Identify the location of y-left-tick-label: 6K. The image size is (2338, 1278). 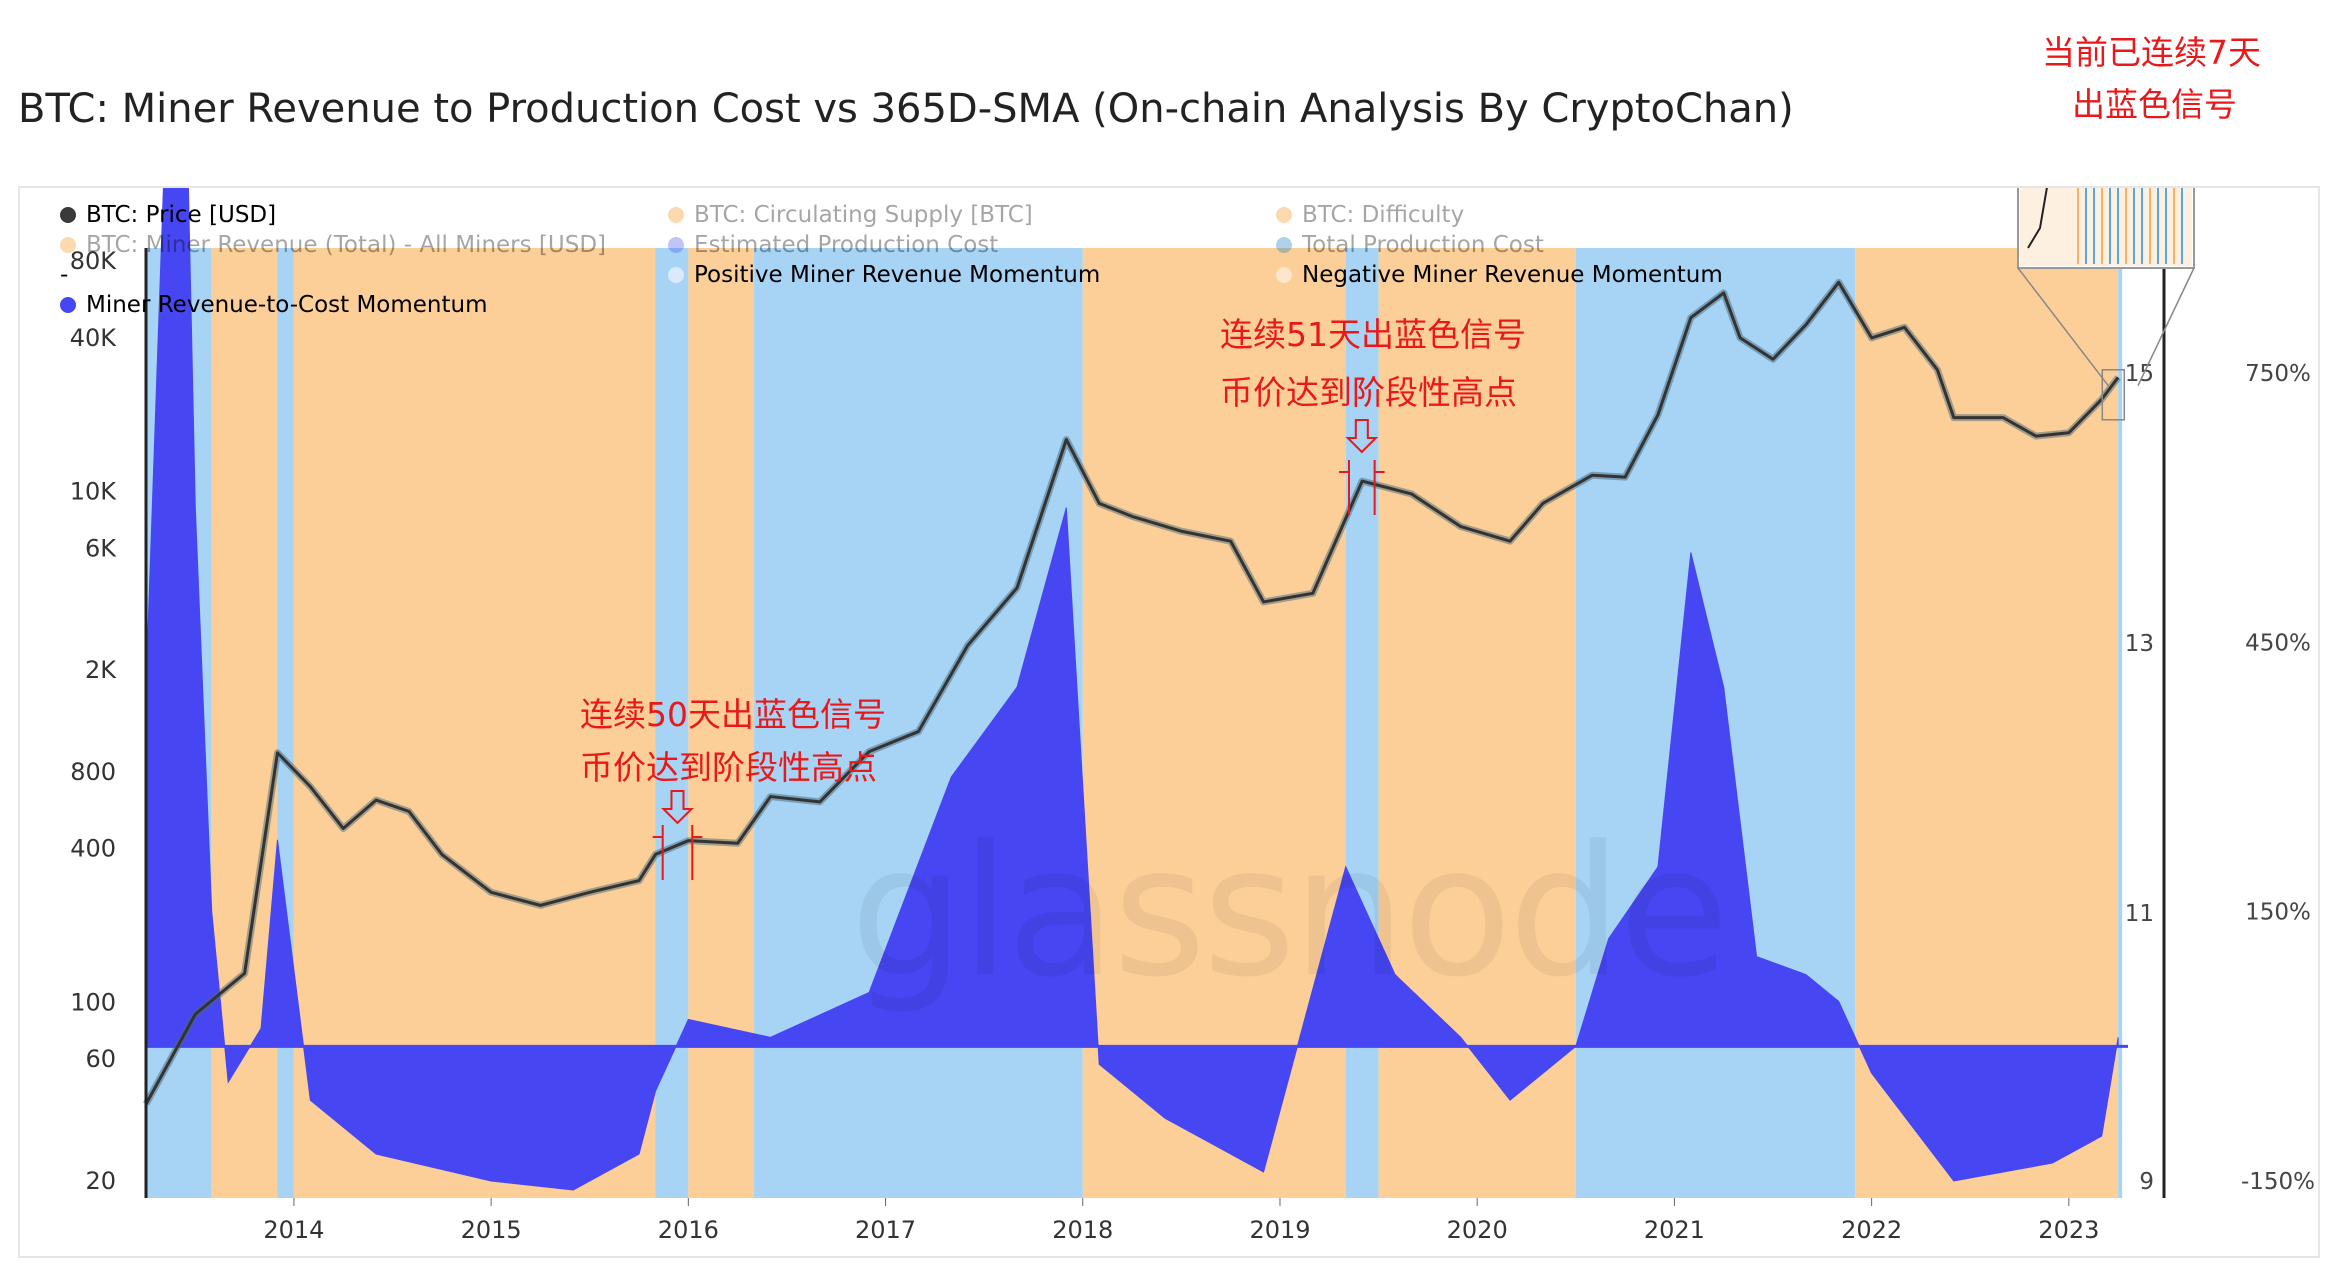
(101, 548).